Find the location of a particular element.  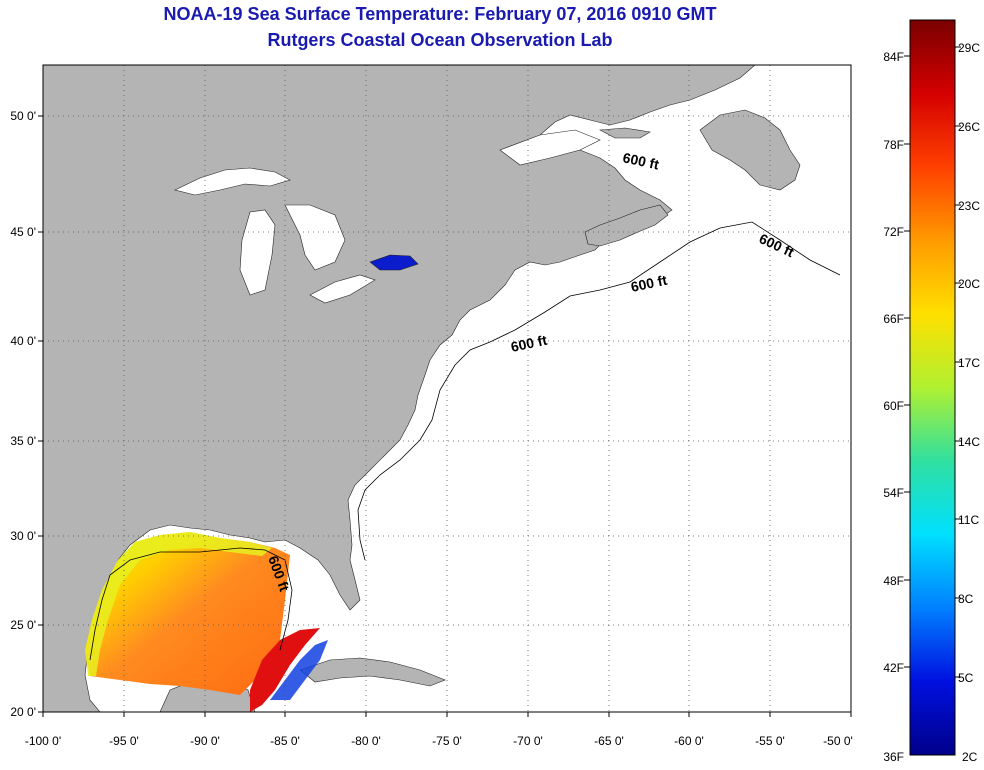

lon-tick-label: -95 0' is located at coordinates (124, 741).